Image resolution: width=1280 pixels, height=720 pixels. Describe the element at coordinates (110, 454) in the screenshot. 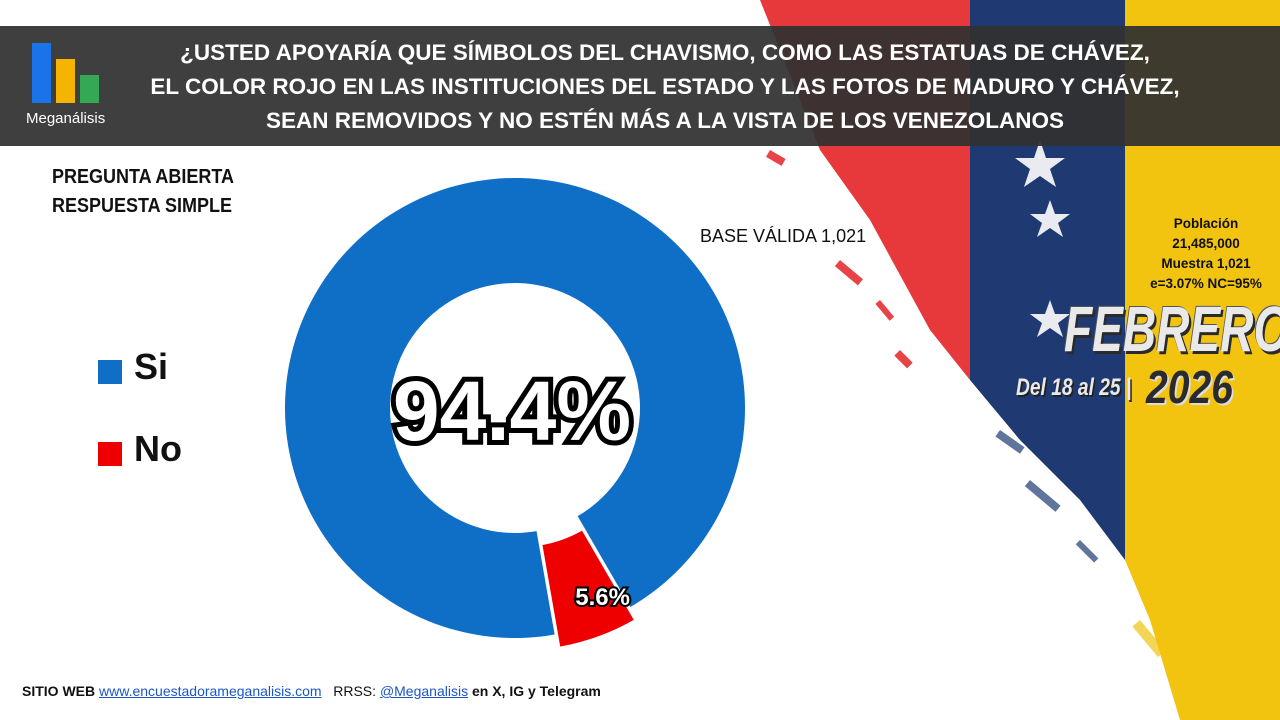

I see `legend-swatch-no` at that location.